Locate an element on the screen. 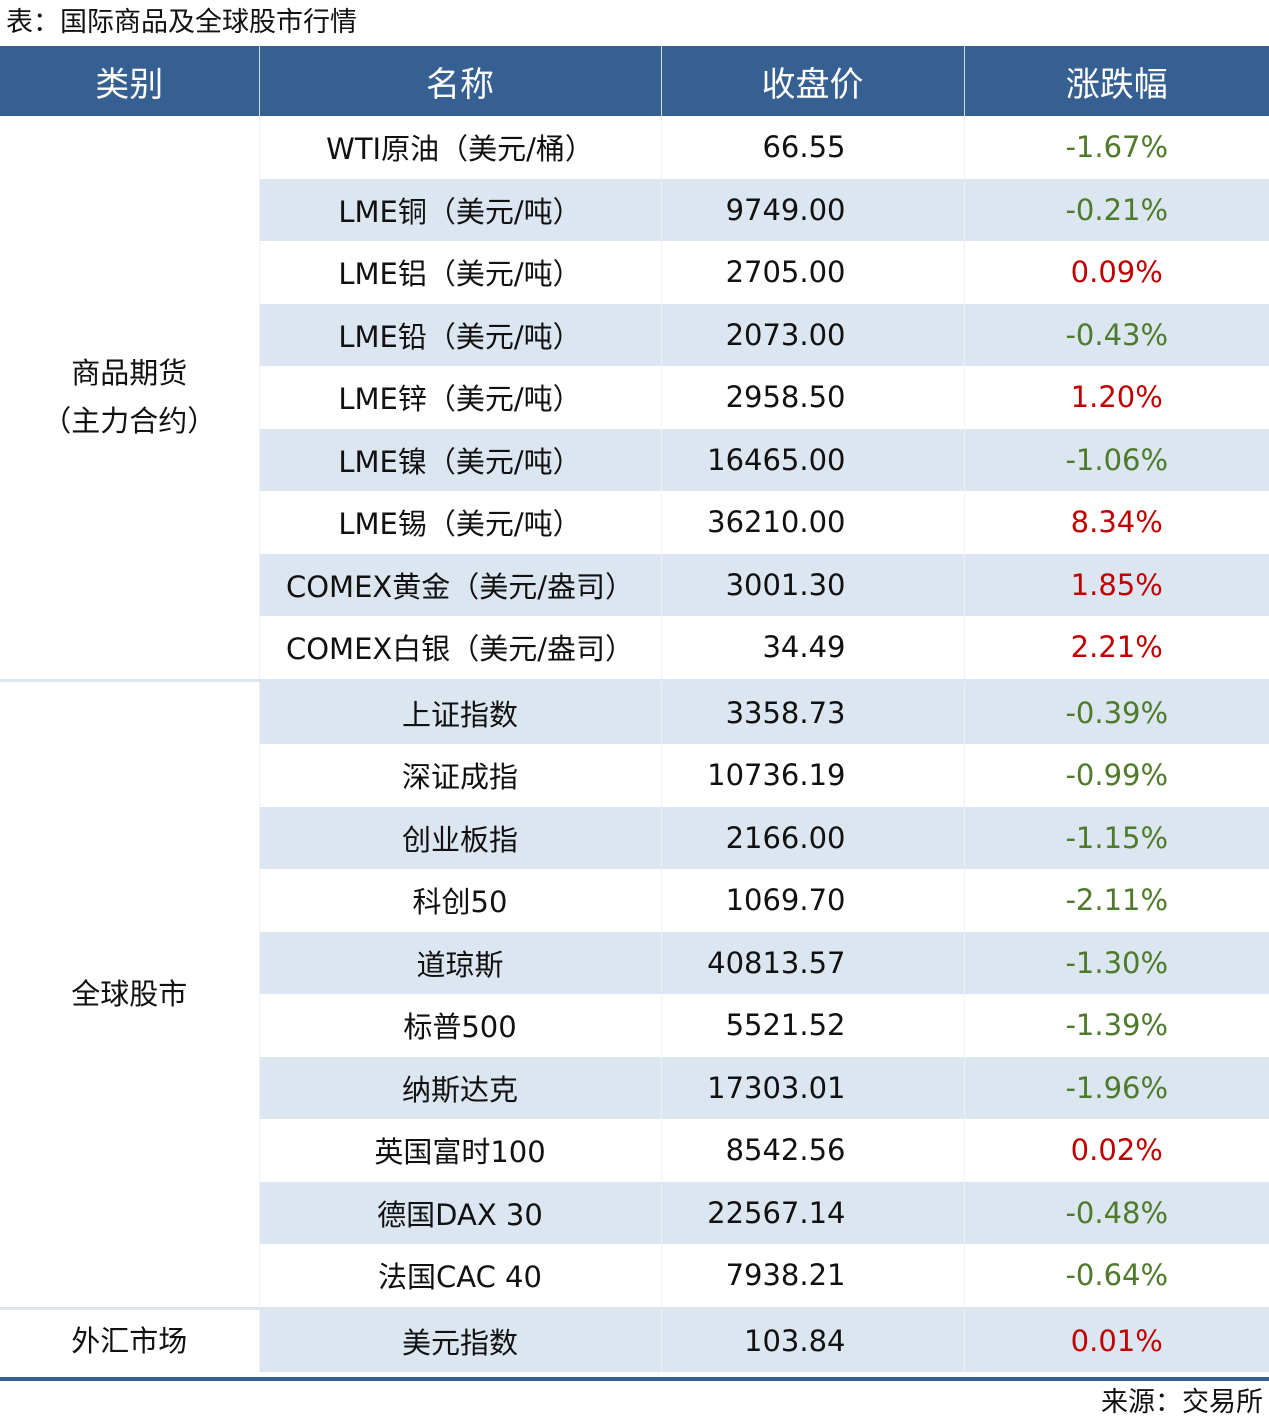 This screenshot has height=1427, width=1269. change-cell: -1.39% is located at coordinates (1116, 1025).